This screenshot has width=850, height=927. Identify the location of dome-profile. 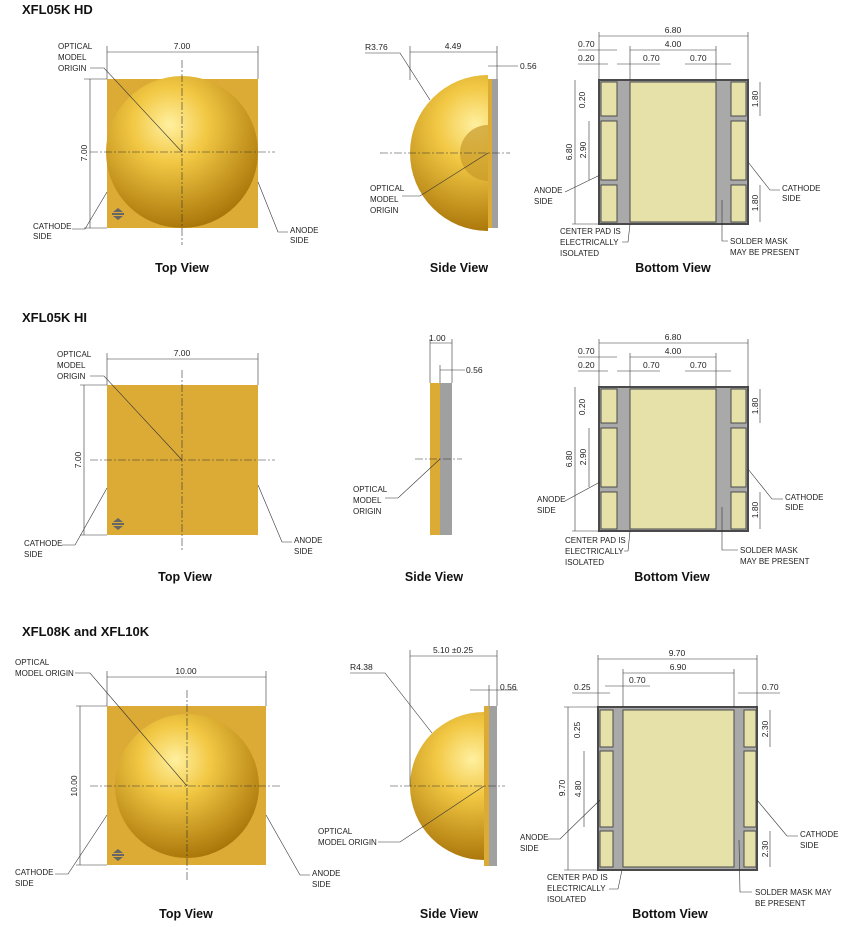
(449, 153).